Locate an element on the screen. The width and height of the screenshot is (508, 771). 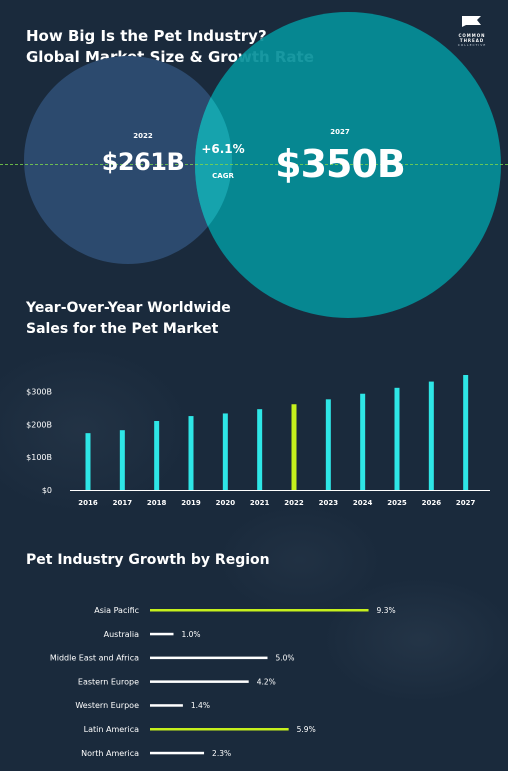
x-tick-label: 2025 is located at coordinates (397, 503).